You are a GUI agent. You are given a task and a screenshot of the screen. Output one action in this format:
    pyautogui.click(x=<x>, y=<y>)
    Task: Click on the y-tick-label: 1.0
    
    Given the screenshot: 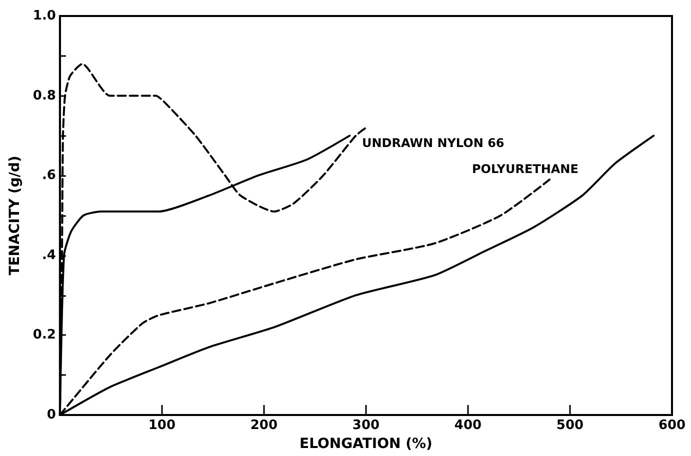 What is the action you would take?
    pyautogui.click(x=44, y=16)
    